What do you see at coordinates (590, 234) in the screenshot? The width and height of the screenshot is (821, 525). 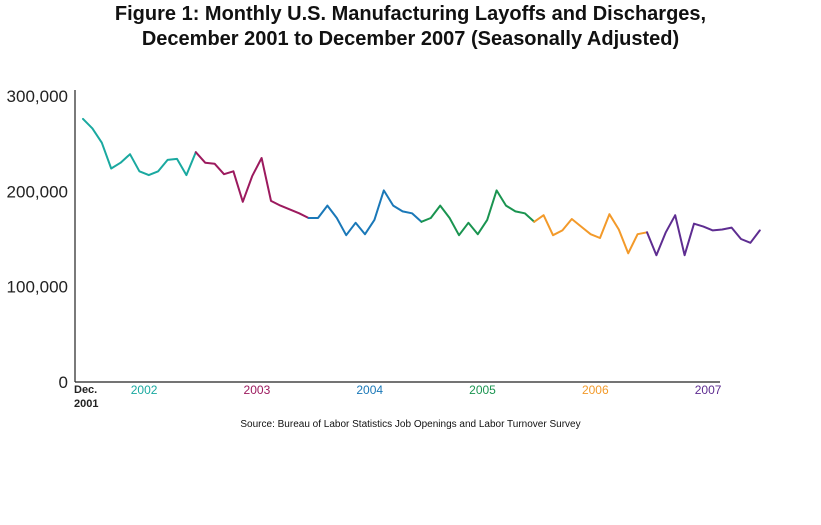 I see `series-line-2006` at bounding box center [590, 234].